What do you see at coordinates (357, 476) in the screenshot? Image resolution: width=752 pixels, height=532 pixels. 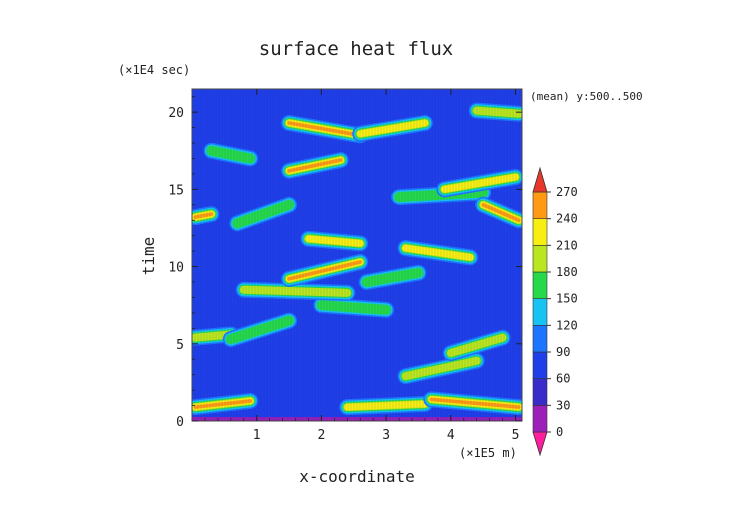 I see `x-axis-label: x-coordinate` at bounding box center [357, 476].